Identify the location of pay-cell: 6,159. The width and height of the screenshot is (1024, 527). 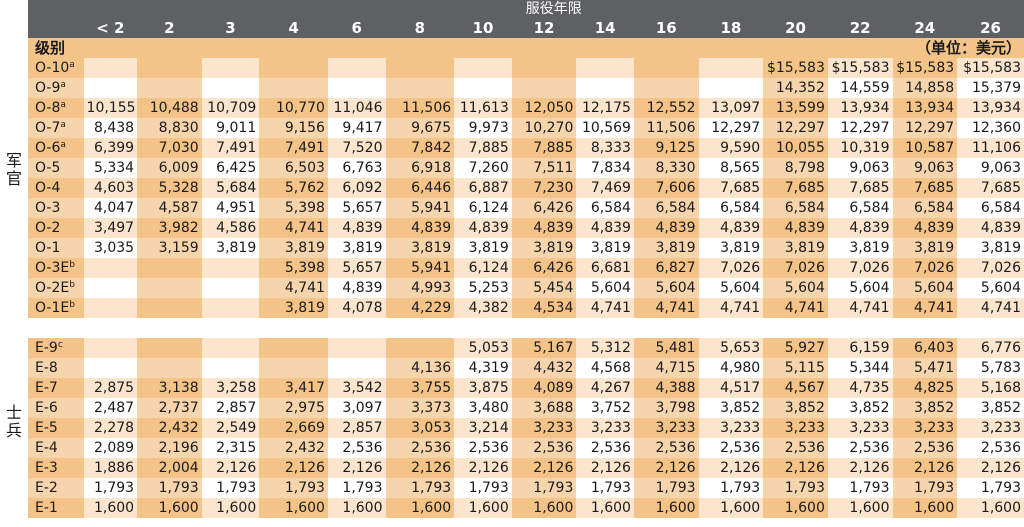
(860, 348).